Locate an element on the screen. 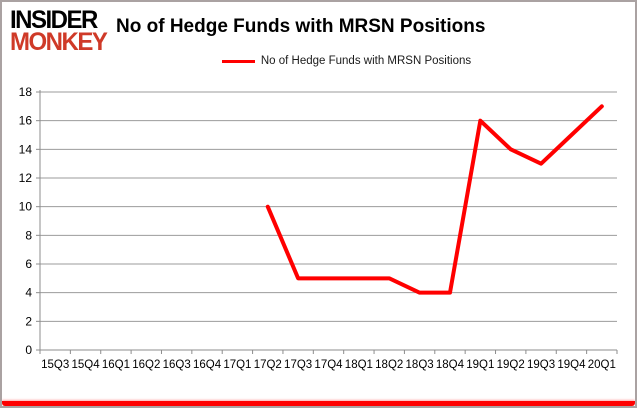 This screenshot has height=408, width=637. y-axis-tick-label: 2 is located at coordinates (28, 321).